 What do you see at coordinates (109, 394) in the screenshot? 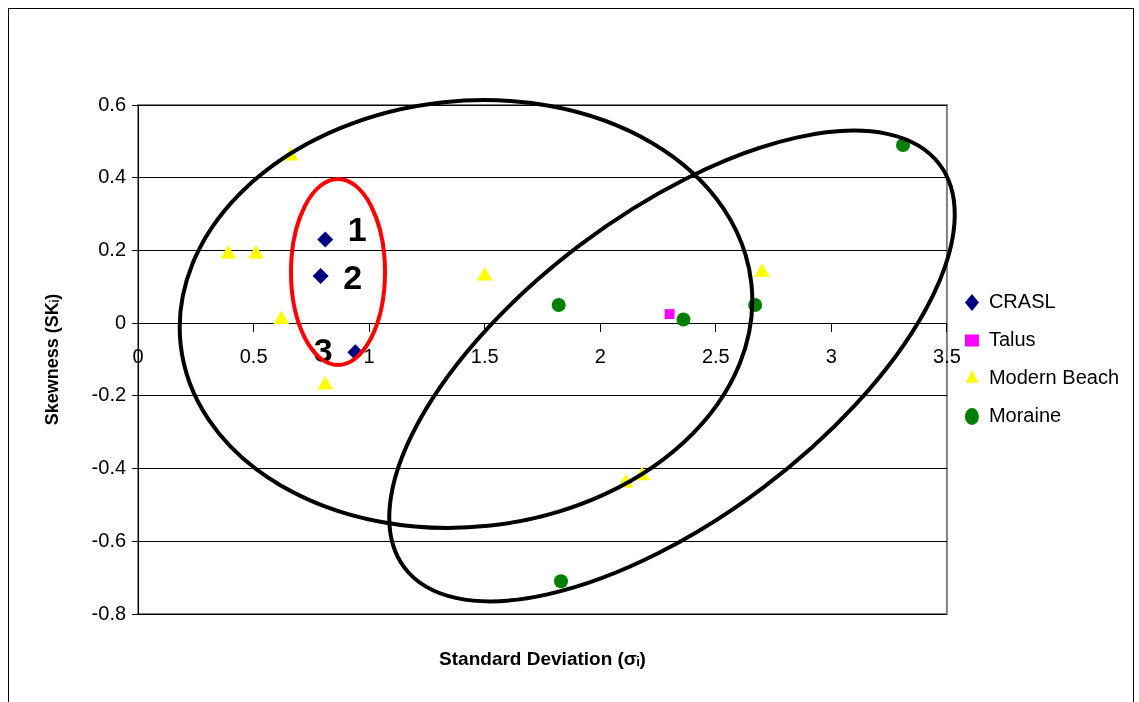
I see `y-tick-label: -0.2` at bounding box center [109, 394].